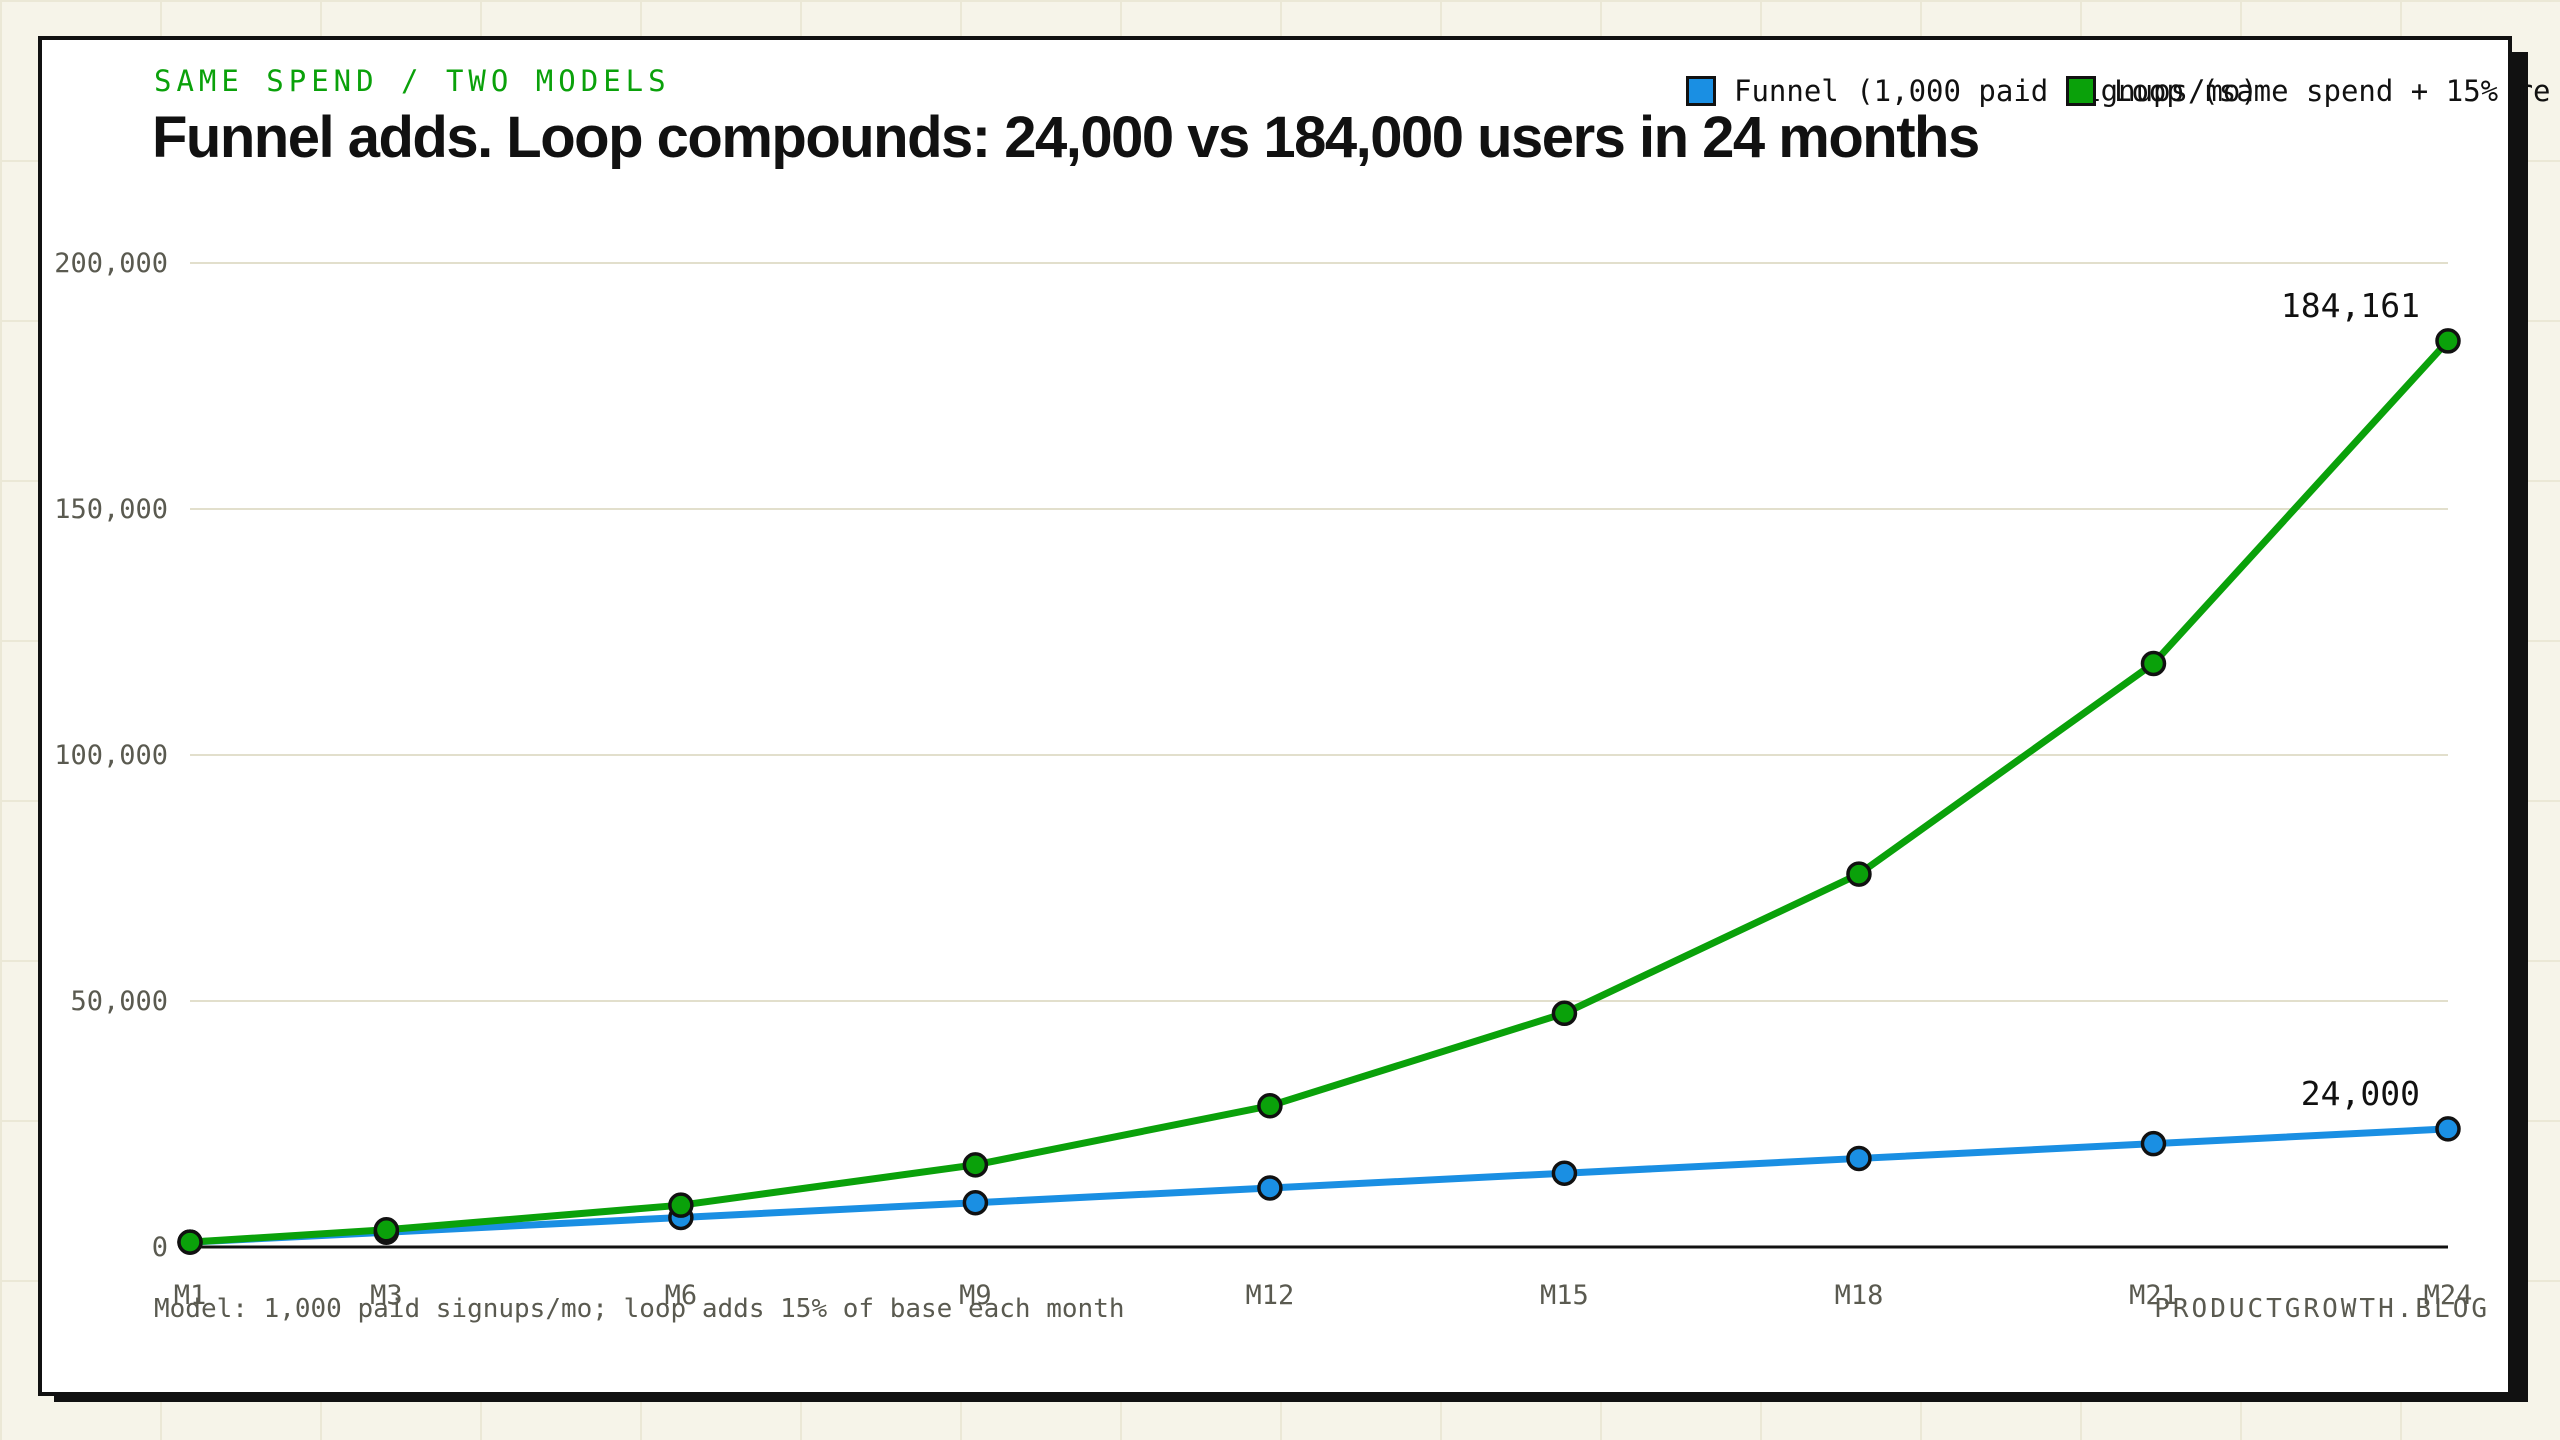  I want to click on x-tick-label: M1, so click(190, 1295).